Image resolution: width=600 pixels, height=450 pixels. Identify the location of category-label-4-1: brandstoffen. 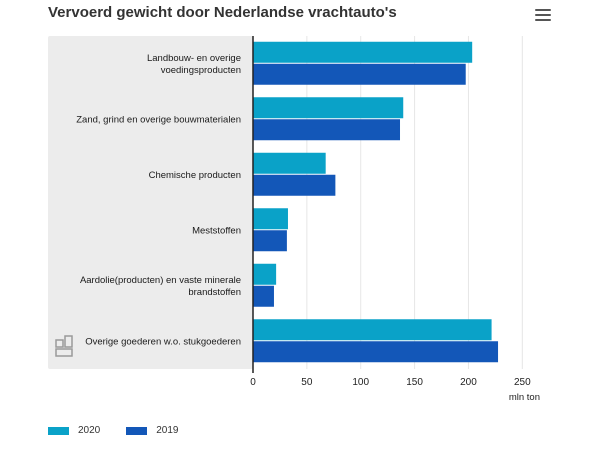
(214, 292).